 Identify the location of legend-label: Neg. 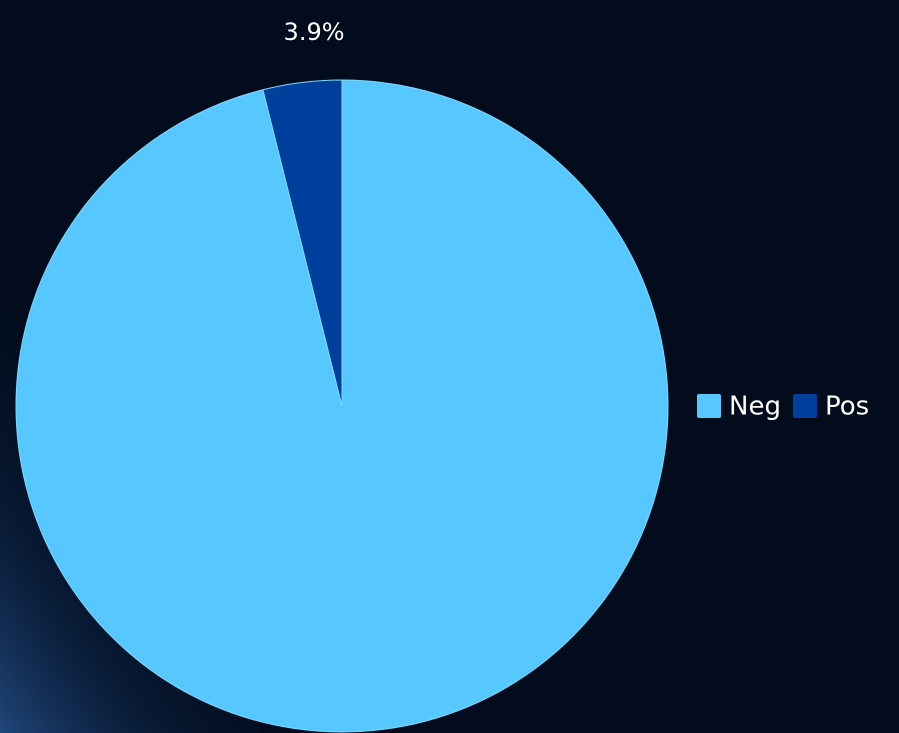
(755, 407).